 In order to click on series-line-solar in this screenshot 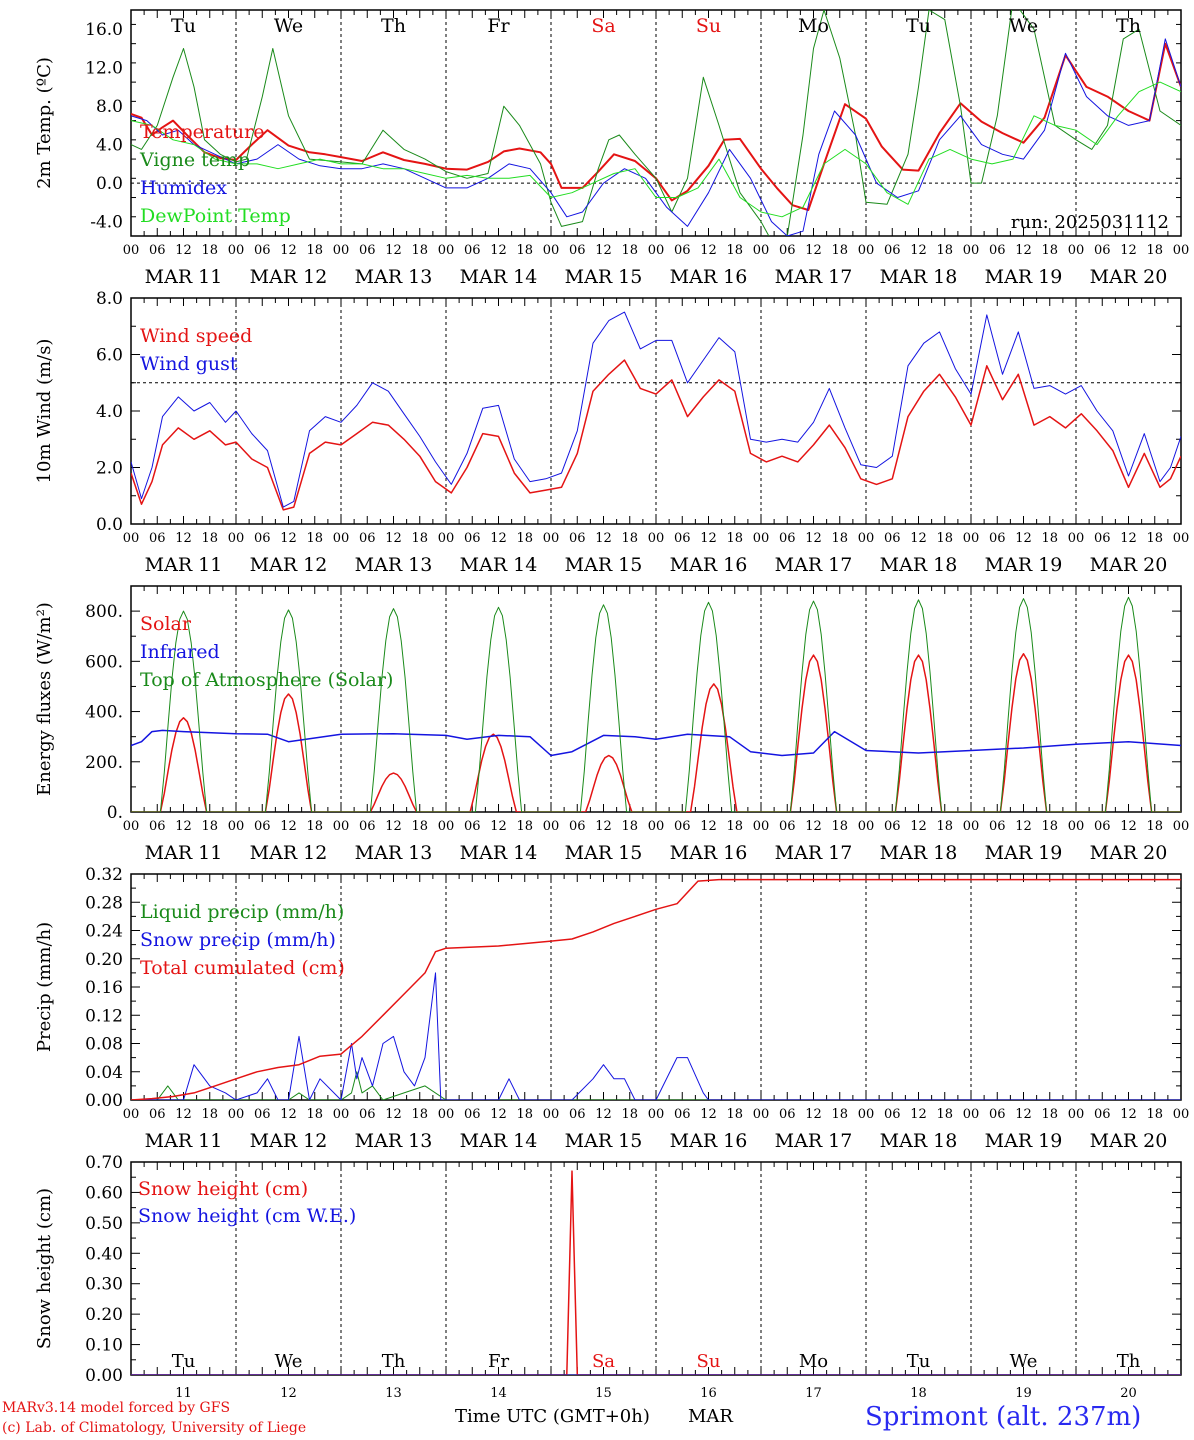, I will do `click(656, 732)`.